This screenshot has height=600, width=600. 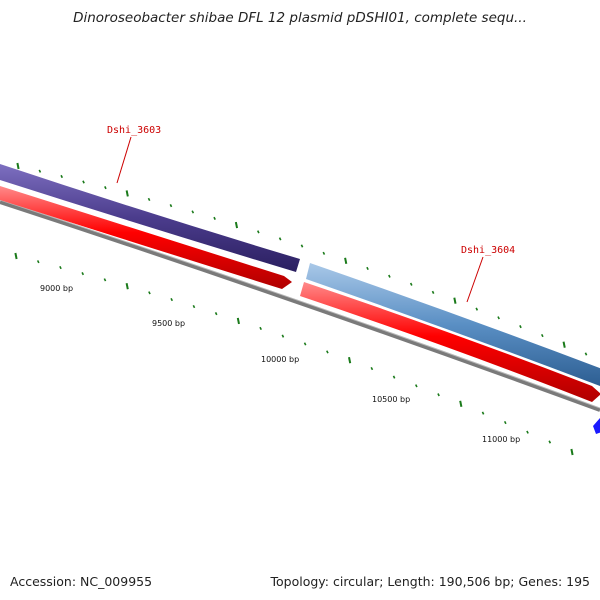 I want to click on scale-label-10500: 10500 bp, so click(x=391, y=399).